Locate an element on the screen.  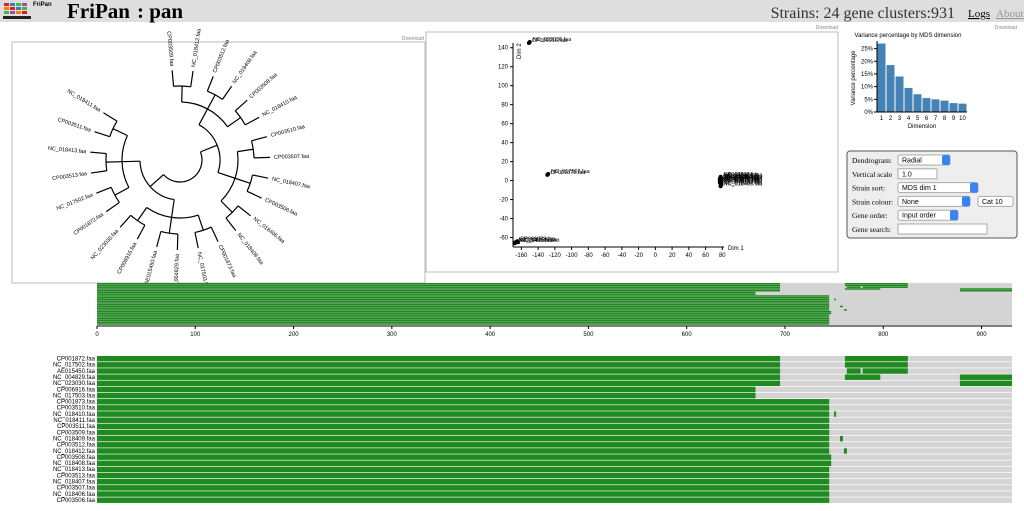
y-tick-label: 20% is located at coordinates (867, 62).